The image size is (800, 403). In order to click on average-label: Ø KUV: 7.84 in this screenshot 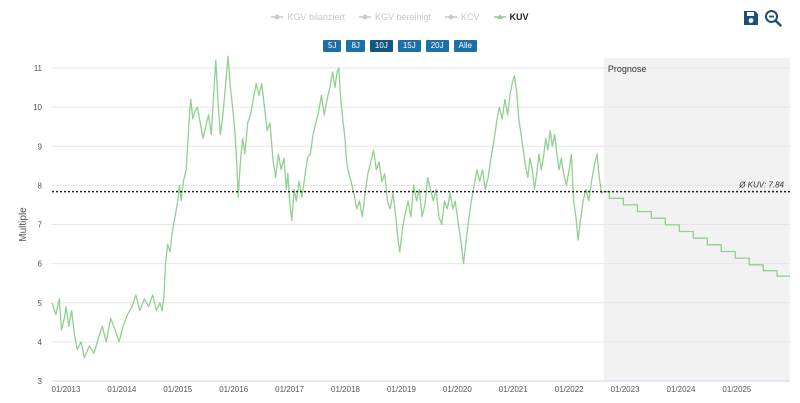, I will do `click(761, 185)`.